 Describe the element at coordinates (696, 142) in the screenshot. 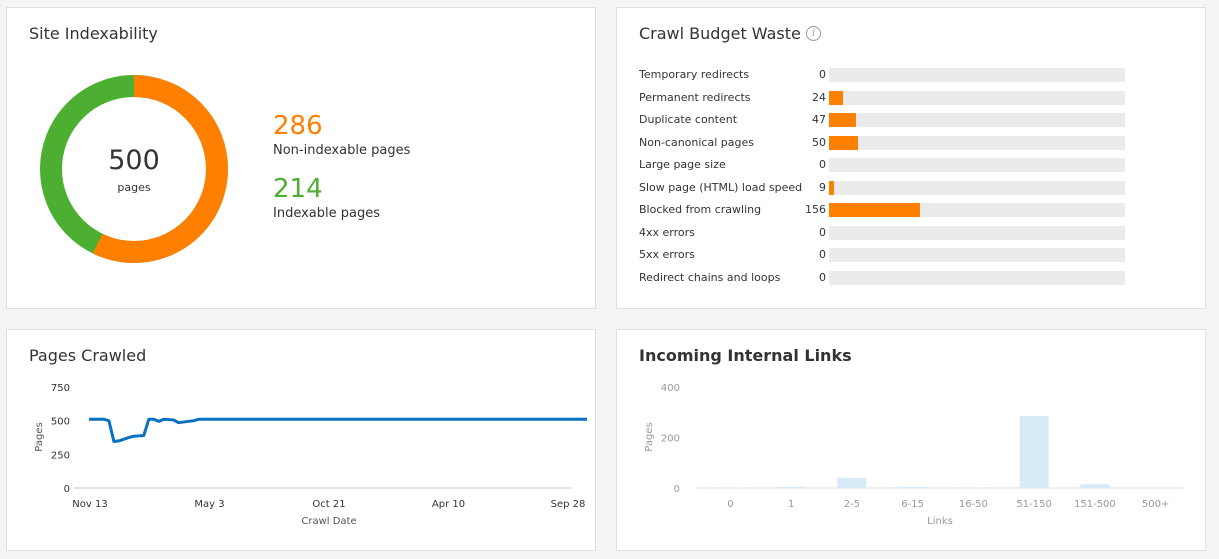

I see `budget-row-label: Non-canonical pages` at that location.